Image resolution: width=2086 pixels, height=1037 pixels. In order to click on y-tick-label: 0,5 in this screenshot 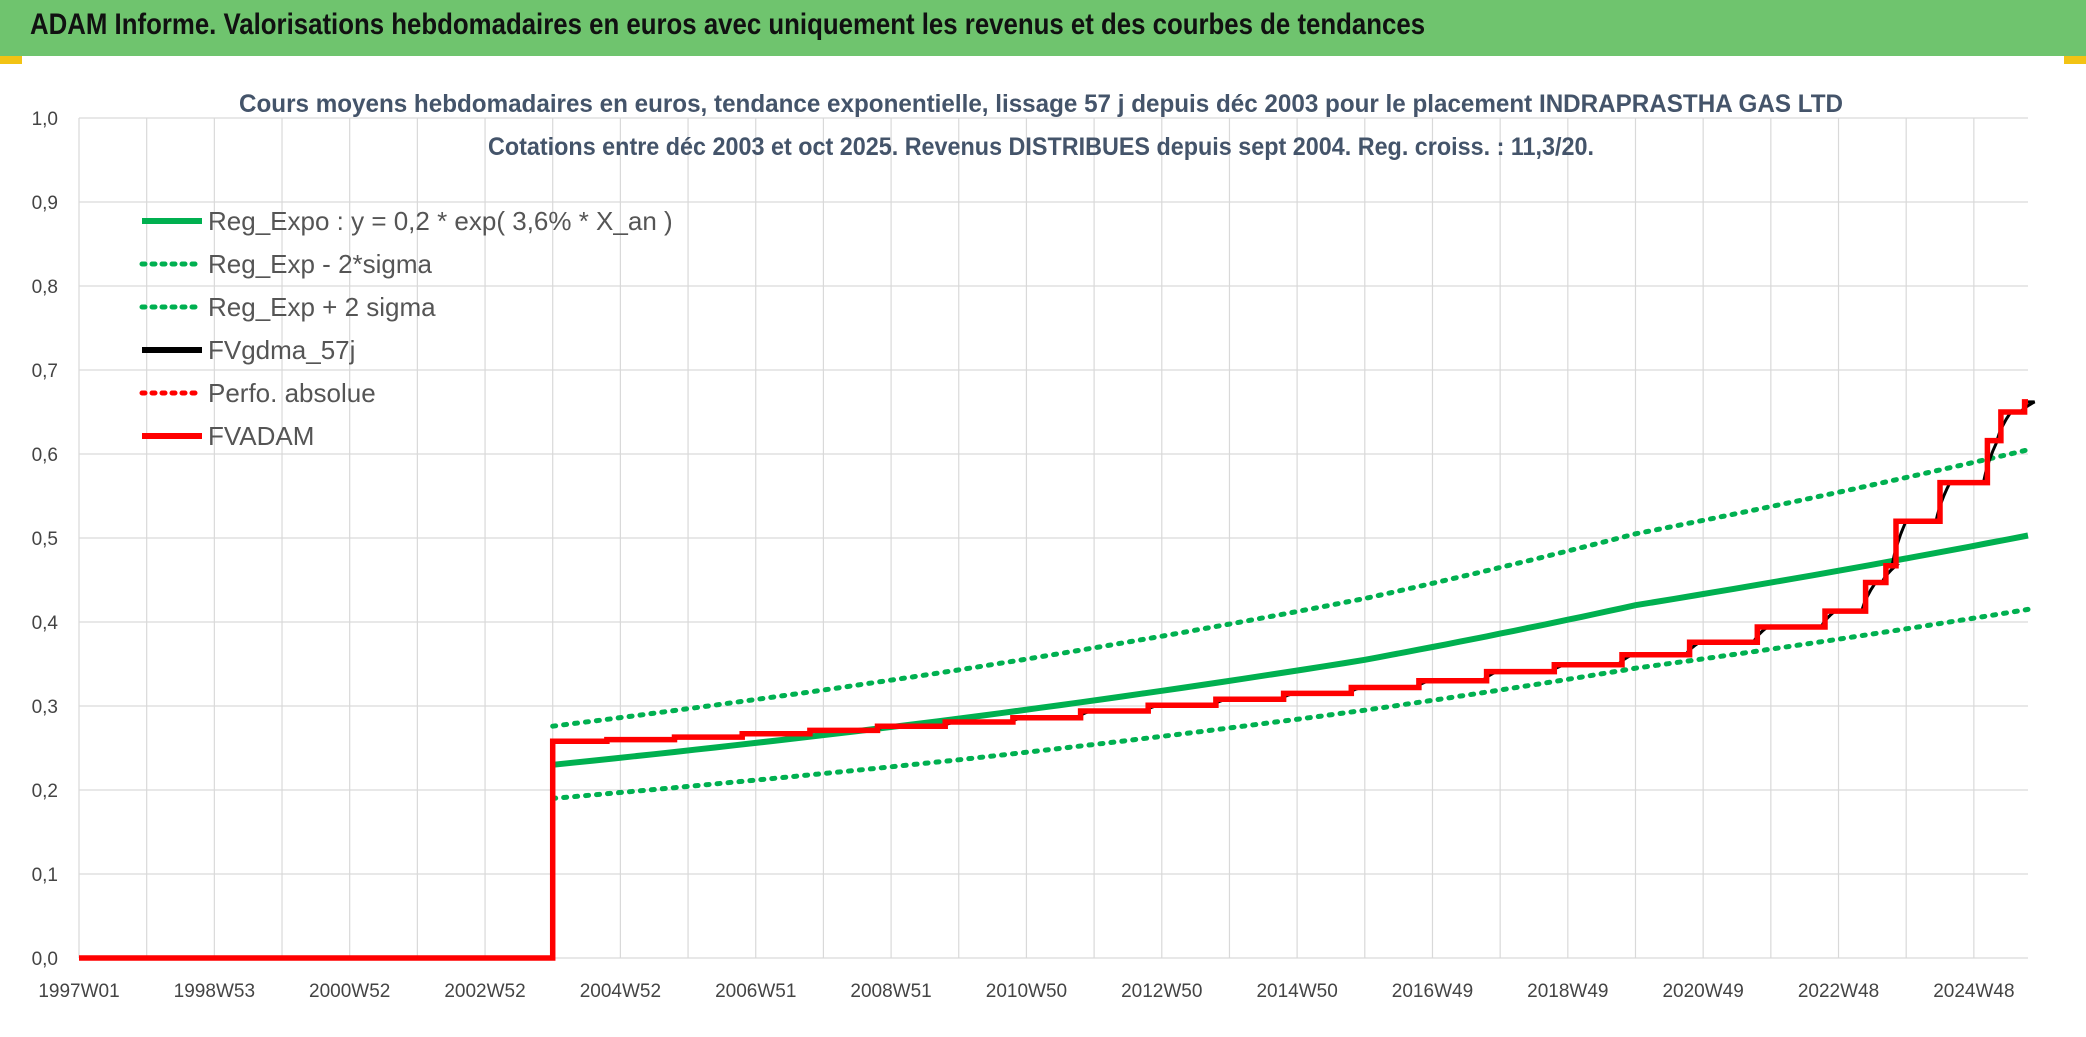, I will do `click(45, 539)`.